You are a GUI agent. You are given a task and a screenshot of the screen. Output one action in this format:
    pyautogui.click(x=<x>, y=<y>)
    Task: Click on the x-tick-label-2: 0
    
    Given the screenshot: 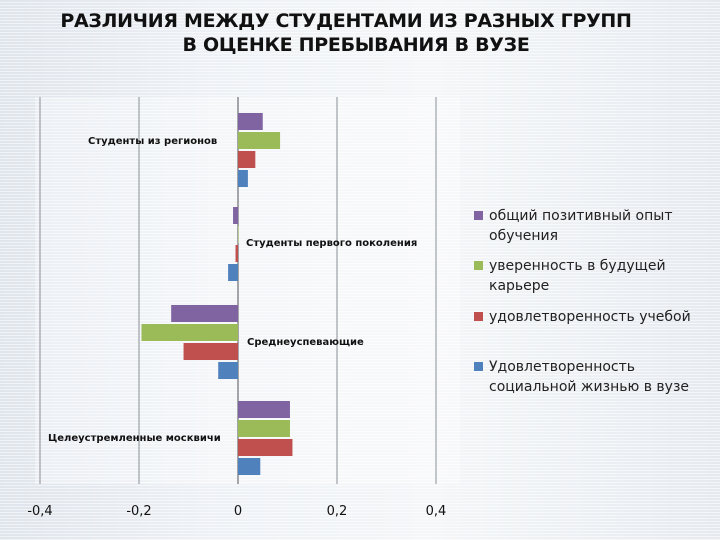 What is the action you would take?
    pyautogui.click(x=238, y=511)
    